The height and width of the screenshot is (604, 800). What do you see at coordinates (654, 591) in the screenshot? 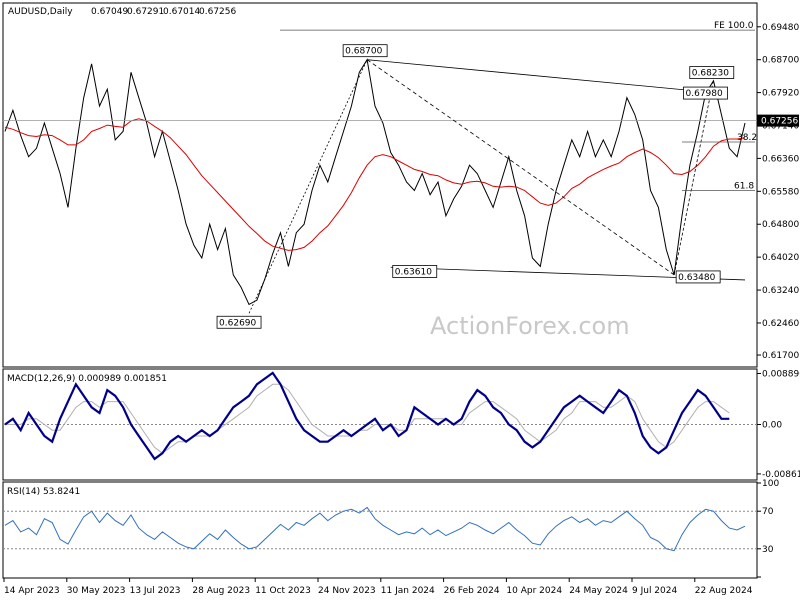
I see `x-tick-label: 9 Jul 2024` at bounding box center [654, 591].